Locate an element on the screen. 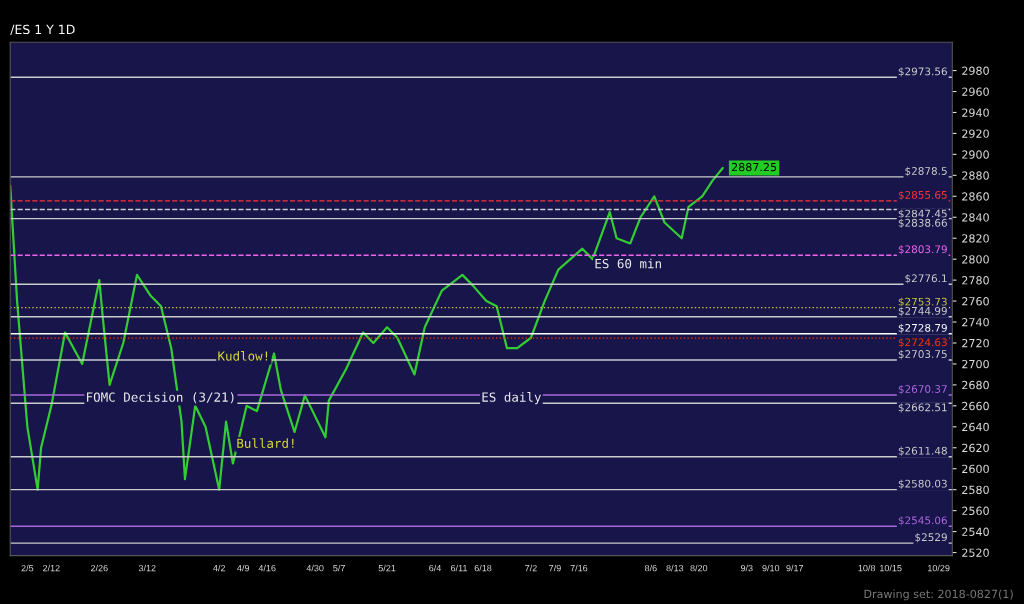 The image size is (1024, 604). y-tick-label: 2800 is located at coordinates (975, 259).